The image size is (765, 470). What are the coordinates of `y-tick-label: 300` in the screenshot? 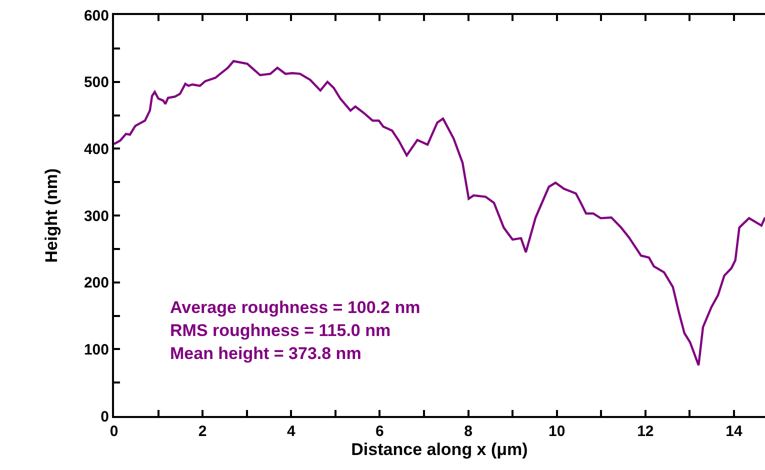 It's located at (96, 216).